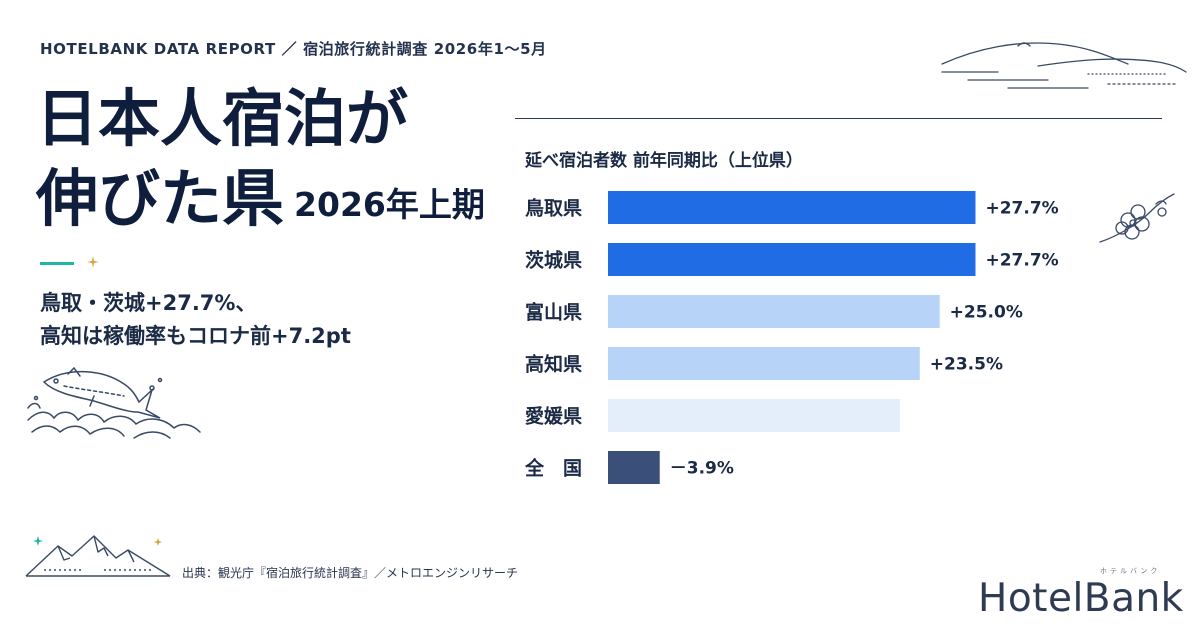 This screenshot has width=1200, height=630. I want to click on bar-category-label: 茨城県, so click(553, 260).